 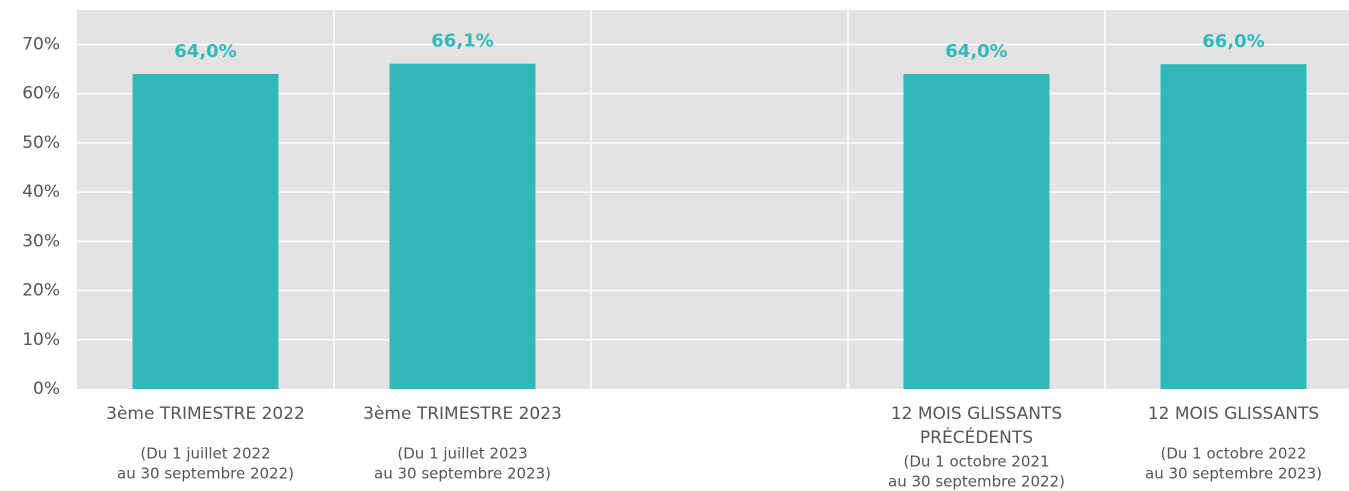 I want to click on value-label: 66,1%, so click(x=462, y=41).